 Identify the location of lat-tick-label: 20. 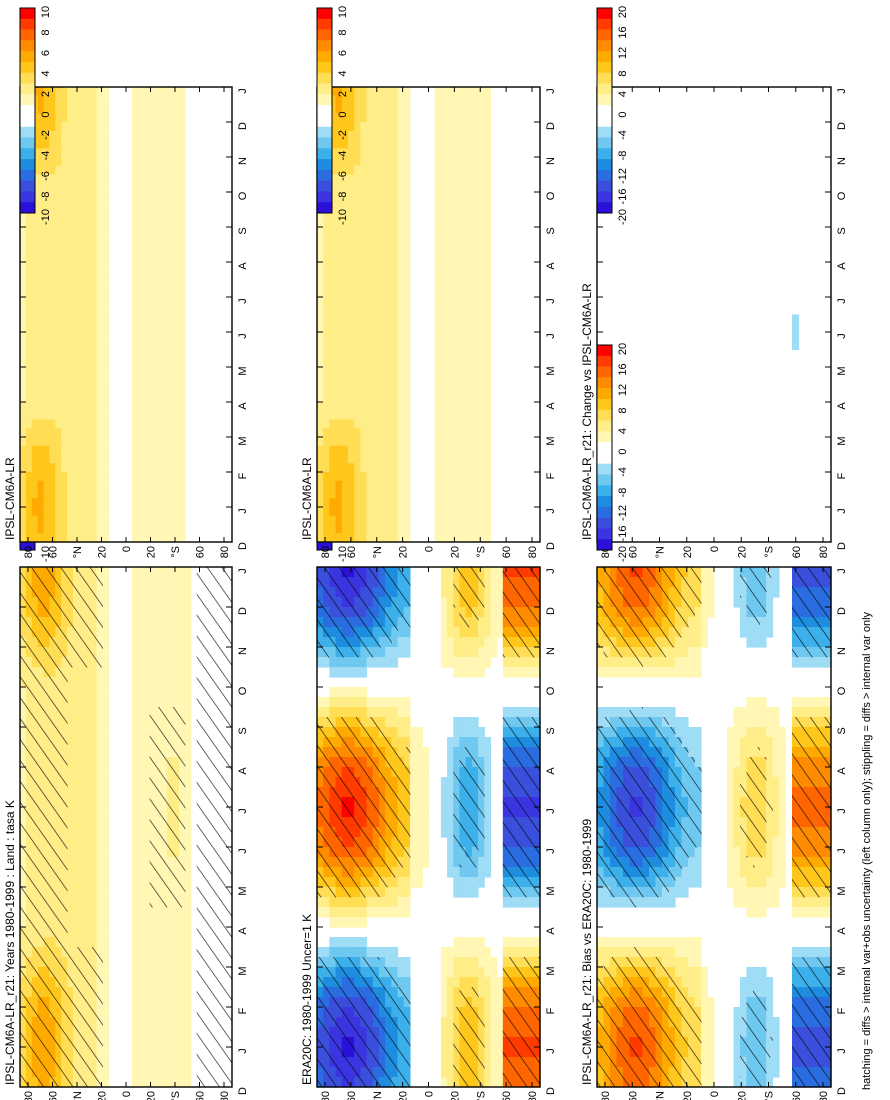
(103, 552).